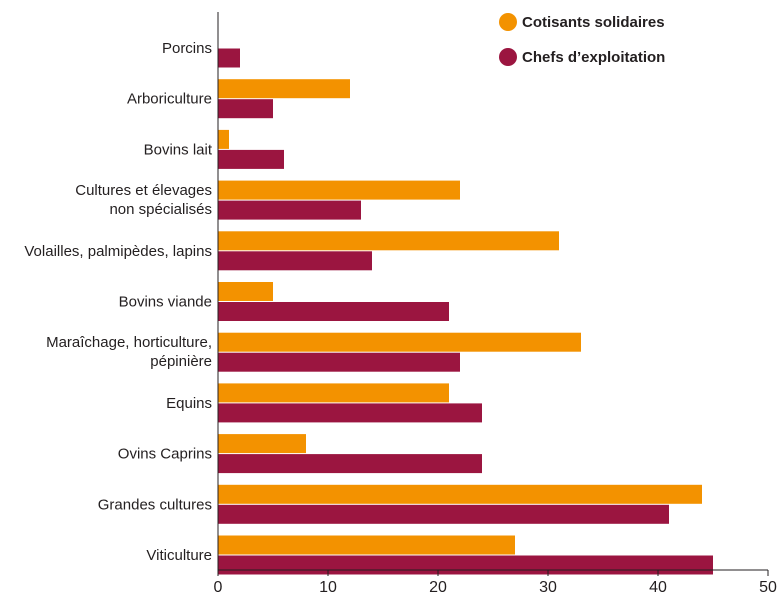 Image resolution: width=783 pixels, height=598 pixels. I want to click on x-tick-label-4: 40, so click(658, 587).